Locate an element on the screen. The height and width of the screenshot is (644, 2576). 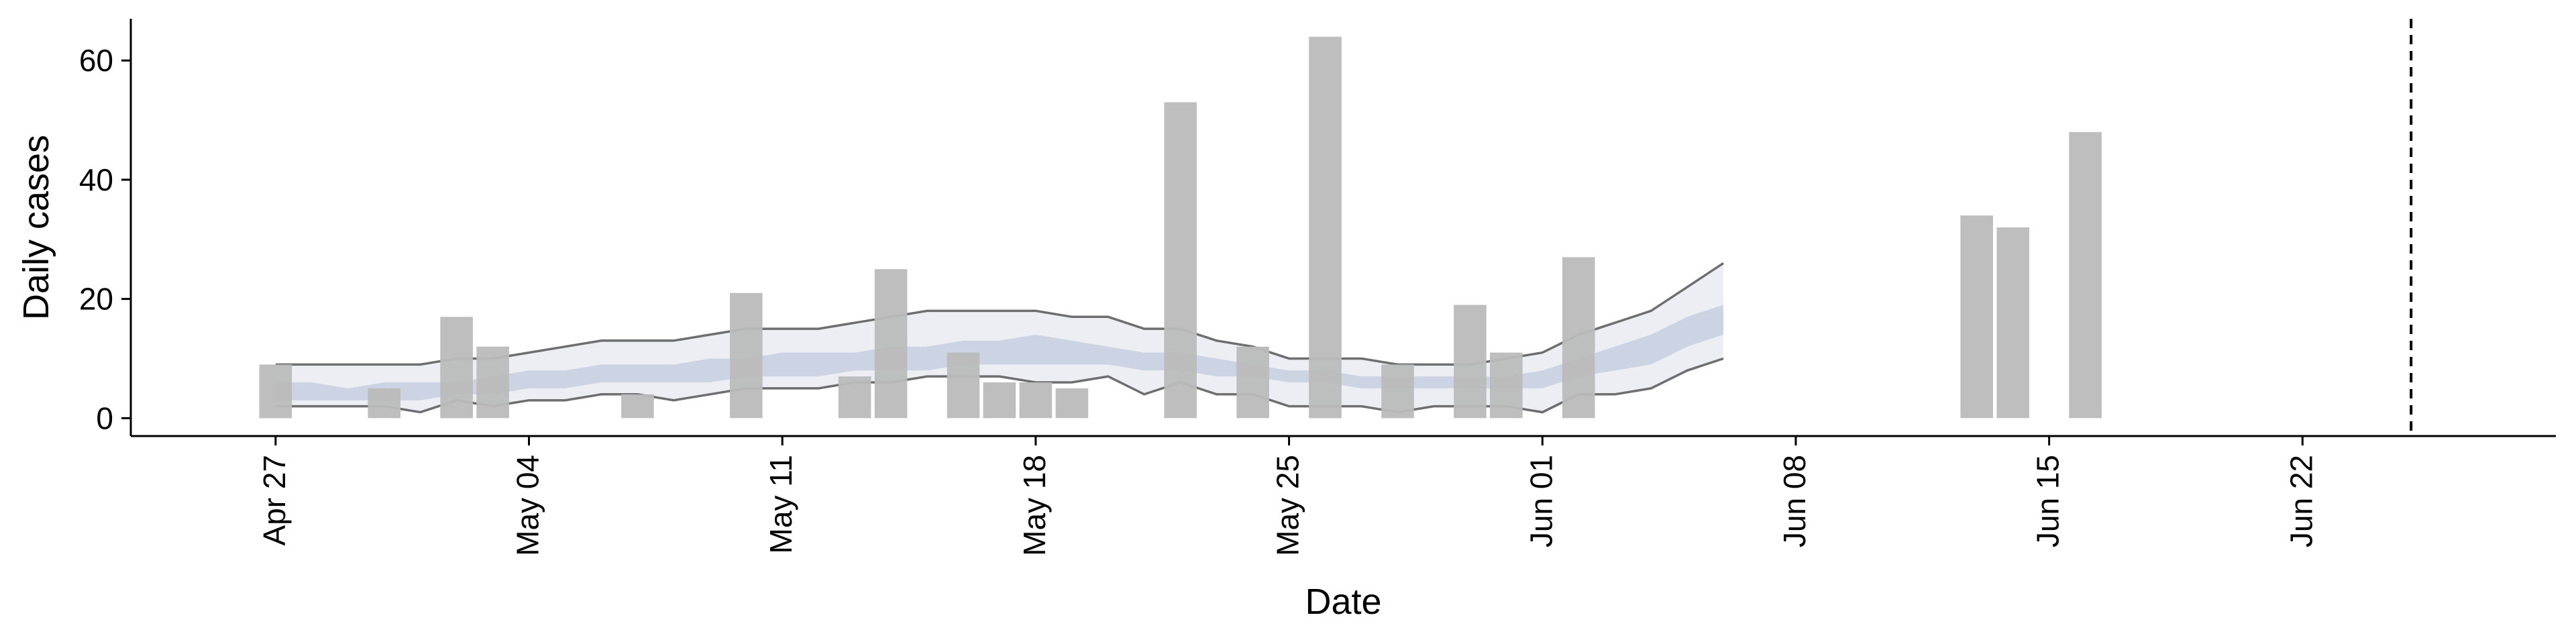
estimate-band-layer is located at coordinates (999, 338).